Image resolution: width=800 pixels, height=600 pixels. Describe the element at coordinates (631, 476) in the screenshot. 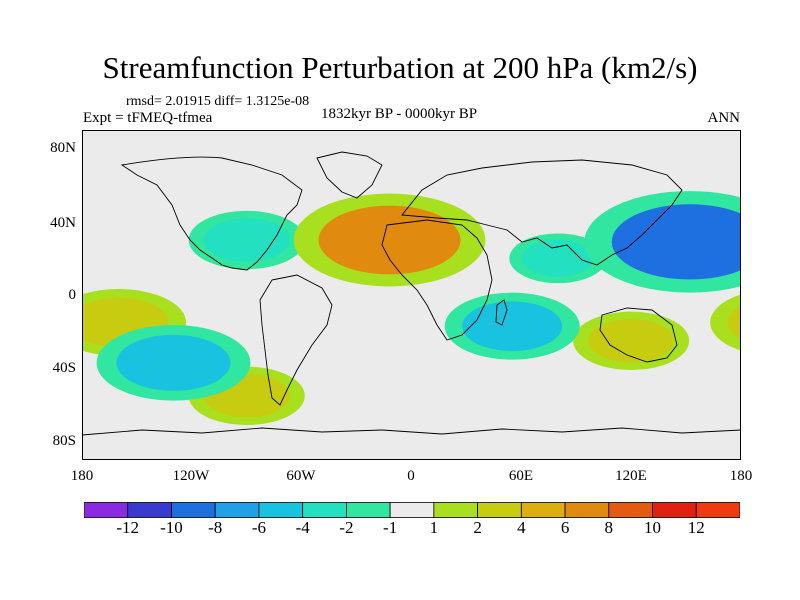

I see `lon-label-120e: 120E` at that location.